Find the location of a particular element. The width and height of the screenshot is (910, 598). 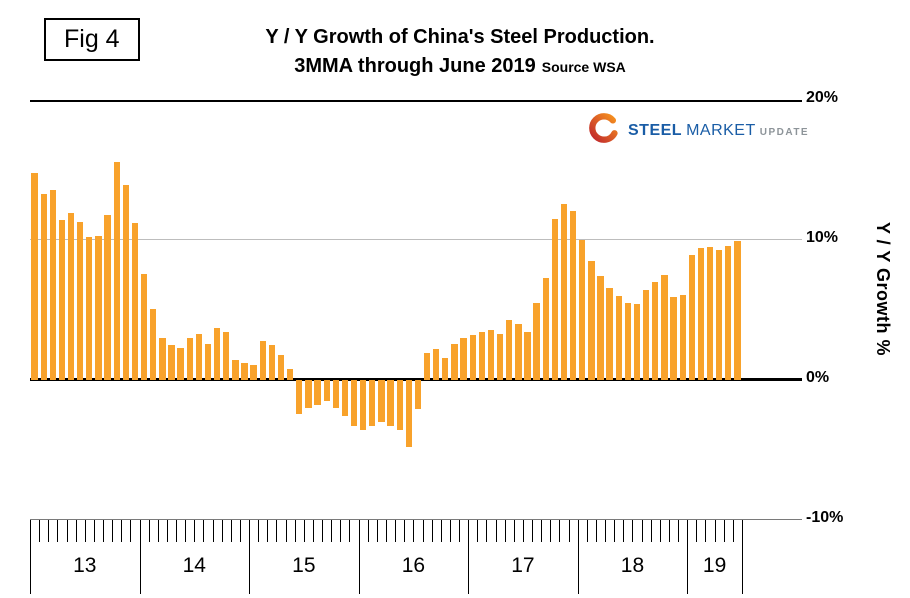

x-axis-year-label: 15 is located at coordinates (304, 565).